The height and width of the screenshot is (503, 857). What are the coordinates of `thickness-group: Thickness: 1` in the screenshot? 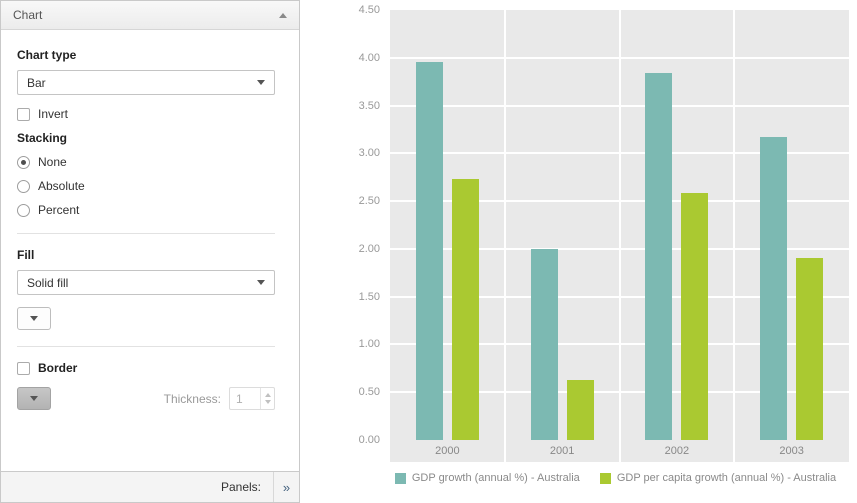 It's located at (219, 398).